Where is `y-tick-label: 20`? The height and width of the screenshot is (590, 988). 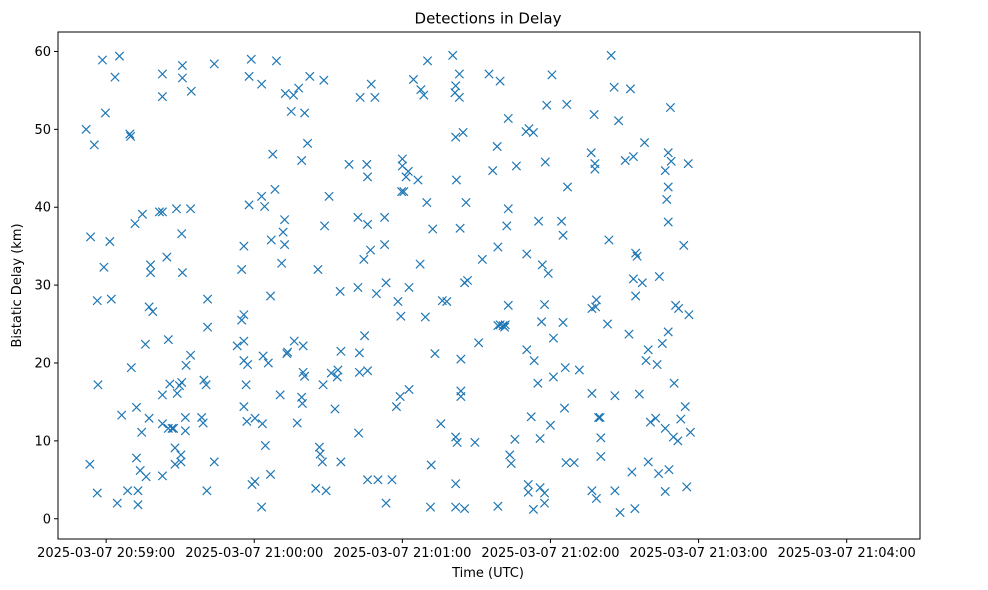 y-tick-label: 20 is located at coordinates (42, 363).